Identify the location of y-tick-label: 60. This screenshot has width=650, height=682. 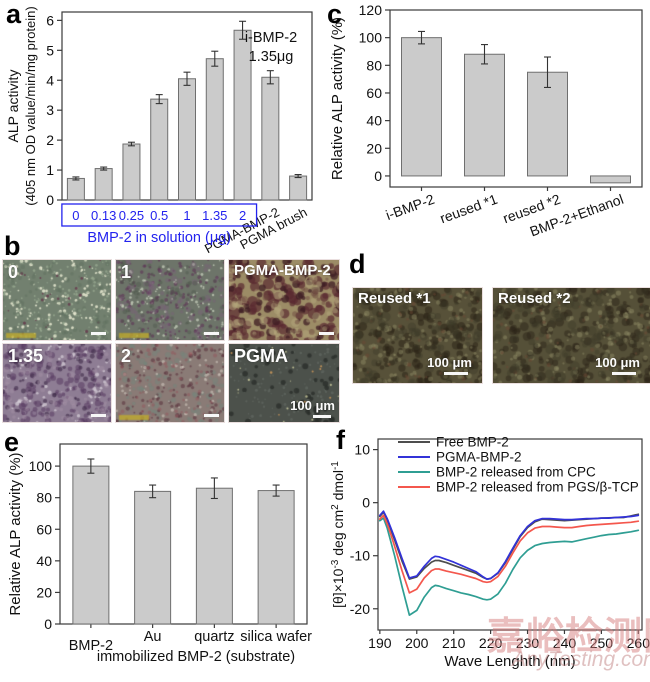
(374, 93).